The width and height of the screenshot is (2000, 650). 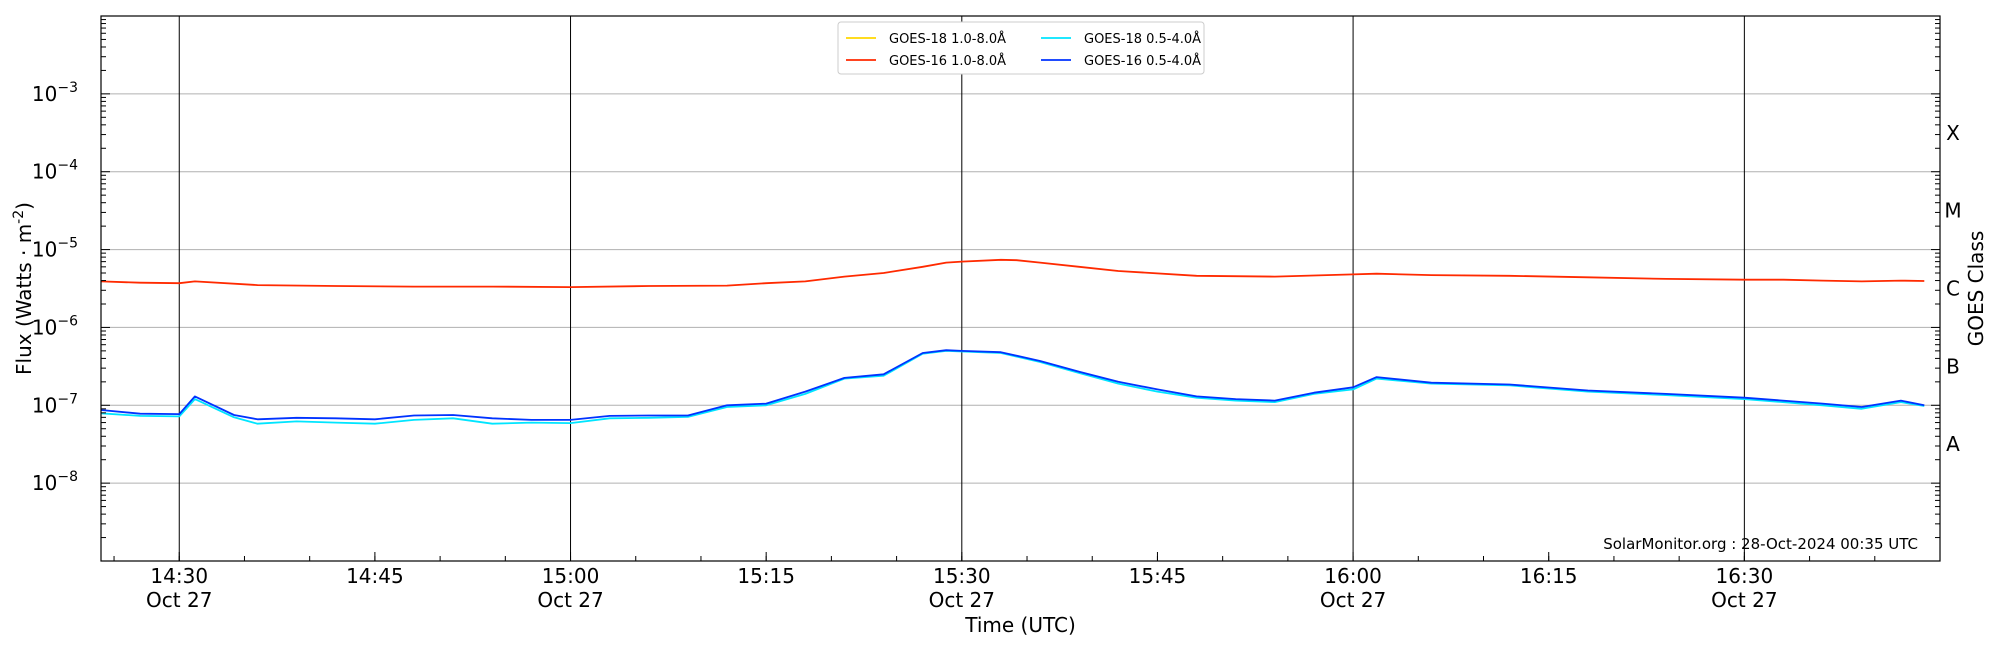 I want to click on x-tick-label: 14:30, so click(x=179, y=576).